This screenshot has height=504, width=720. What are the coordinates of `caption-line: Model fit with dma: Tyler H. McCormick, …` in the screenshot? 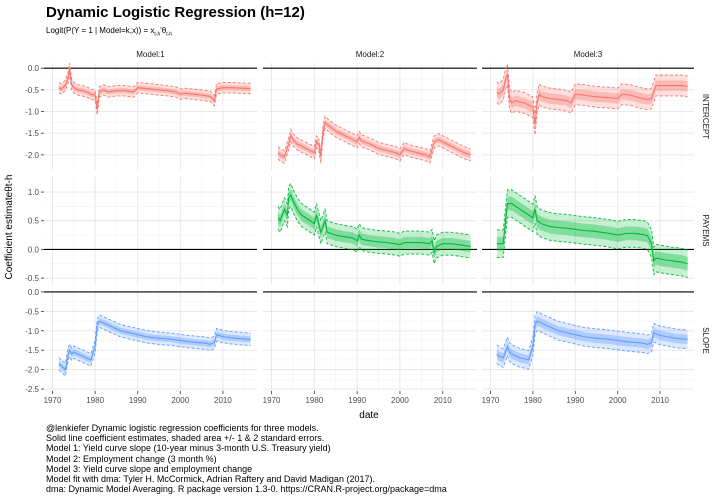 It's located at (210, 479).